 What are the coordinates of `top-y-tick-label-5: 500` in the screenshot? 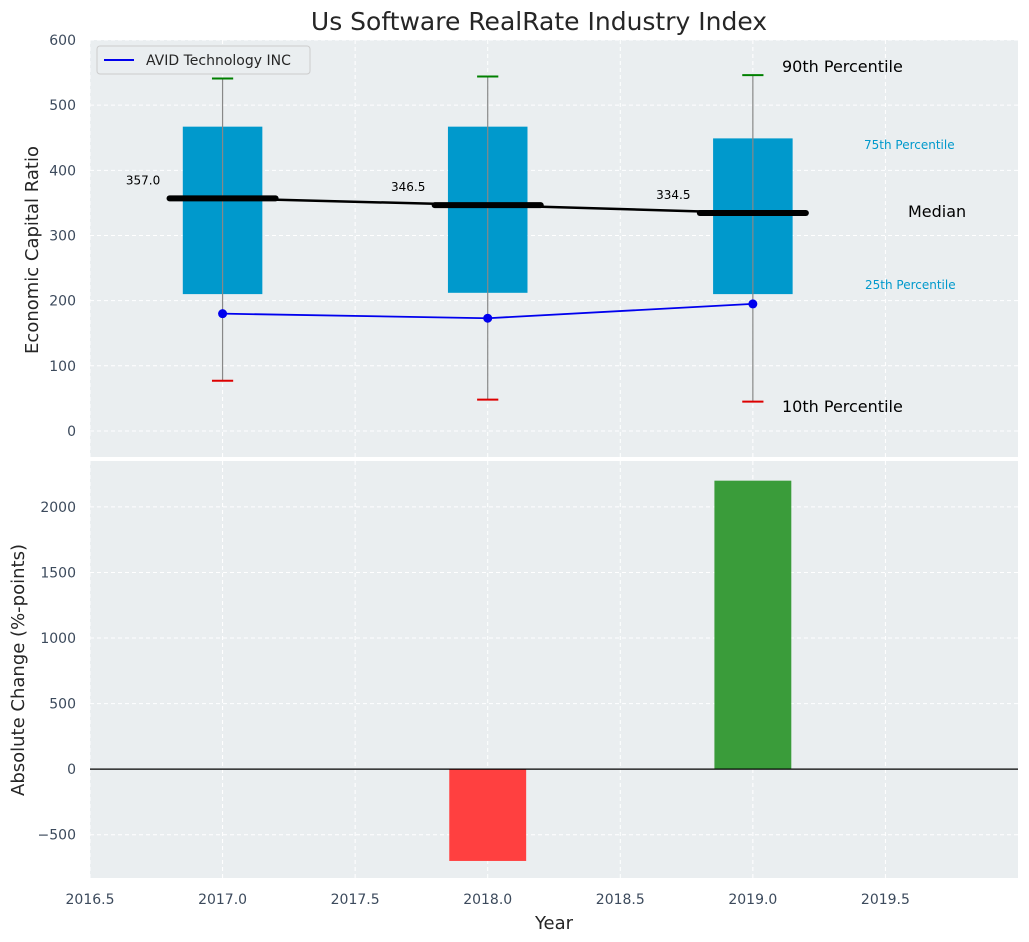 It's located at (62, 106).